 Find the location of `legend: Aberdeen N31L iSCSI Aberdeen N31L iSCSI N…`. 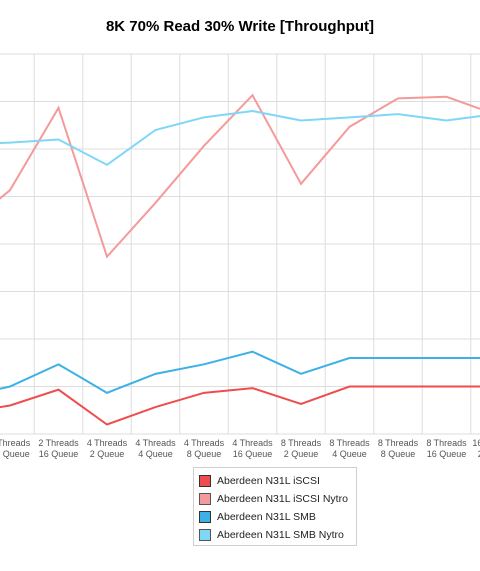

legend: Aberdeen N31L iSCSI Aberdeen N31L iSCSI N… is located at coordinates (275, 506).